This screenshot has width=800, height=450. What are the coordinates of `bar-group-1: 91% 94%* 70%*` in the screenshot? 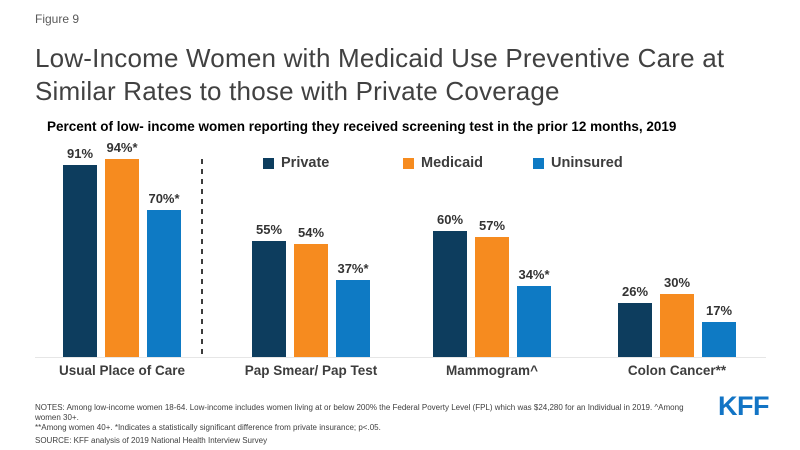 It's located at (122, 249).